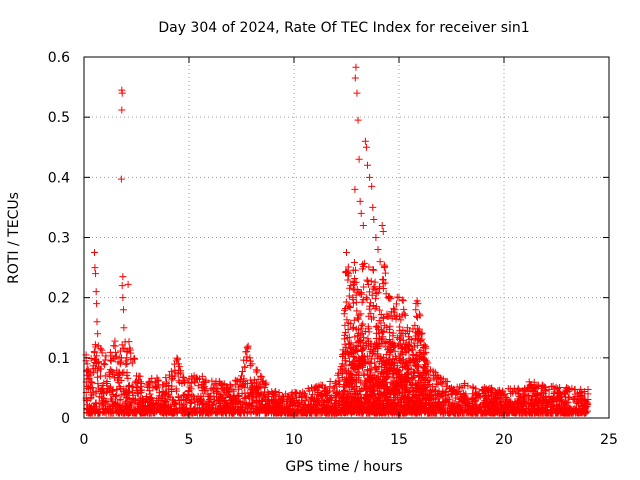  What do you see at coordinates (294, 440) in the screenshot?
I see `x-tick-label: 10` at bounding box center [294, 440].